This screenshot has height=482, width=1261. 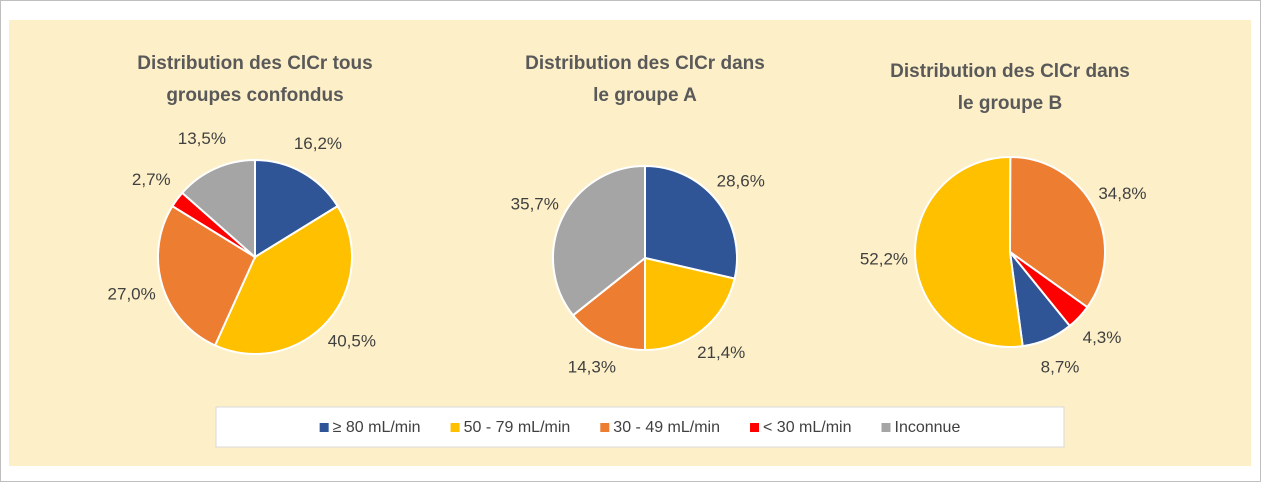 I want to click on chart-title: le groupe A, so click(x=645, y=95).